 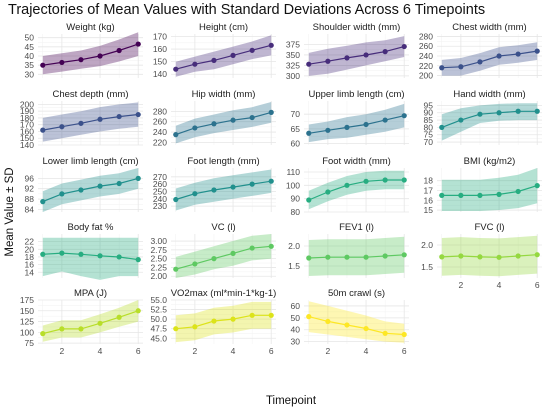 I want to click on mean-point: BMI (kg/m2) t3: 16.5, so click(x=480, y=195).